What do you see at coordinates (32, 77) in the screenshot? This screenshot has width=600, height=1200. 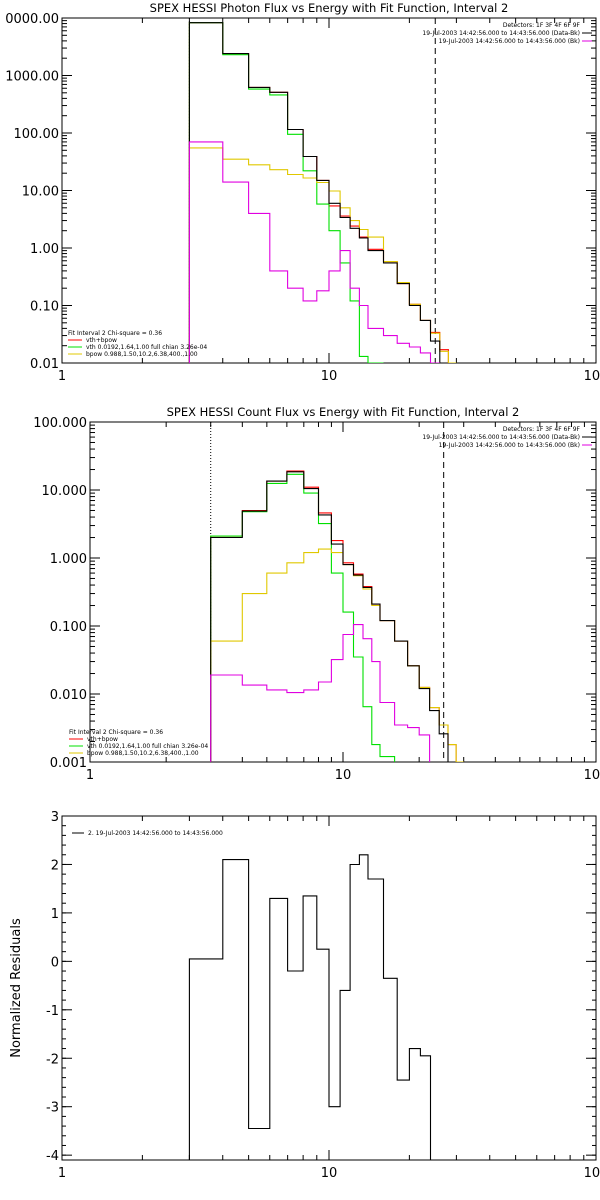 I see `y-tick-label: 1000.00` at bounding box center [32, 77].